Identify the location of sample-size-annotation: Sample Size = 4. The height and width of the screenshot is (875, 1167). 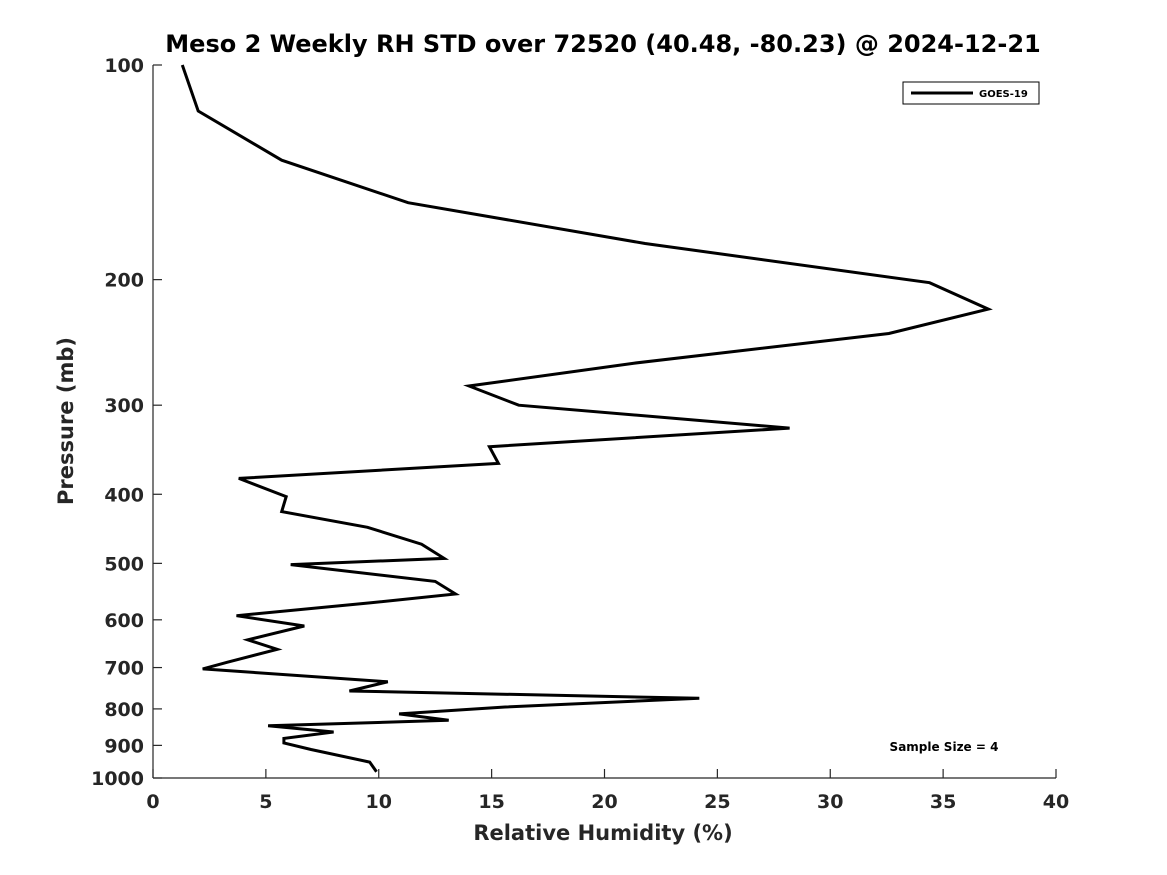
(944, 747).